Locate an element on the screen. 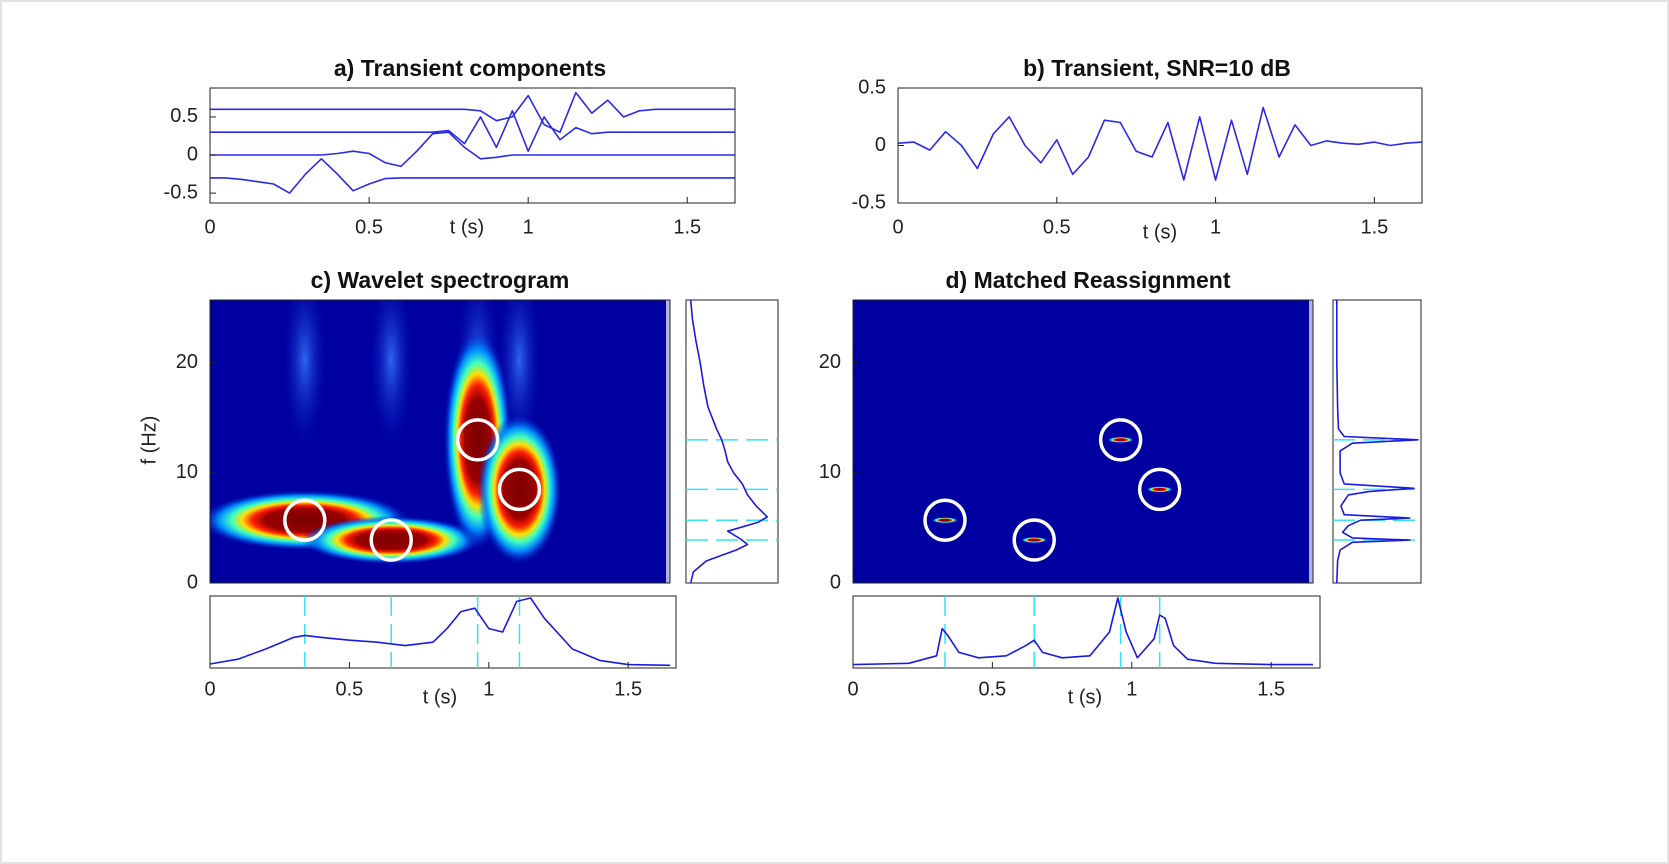 Image resolution: width=1669 pixels, height=864 pixels. chart-title: d) Matched Reassignment is located at coordinates (1088, 280).